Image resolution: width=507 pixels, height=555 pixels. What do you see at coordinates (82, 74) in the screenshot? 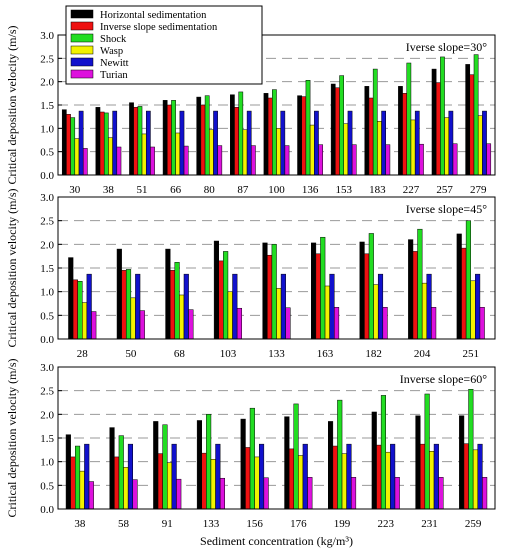
I see `legend-swatch-turian` at bounding box center [82, 74].